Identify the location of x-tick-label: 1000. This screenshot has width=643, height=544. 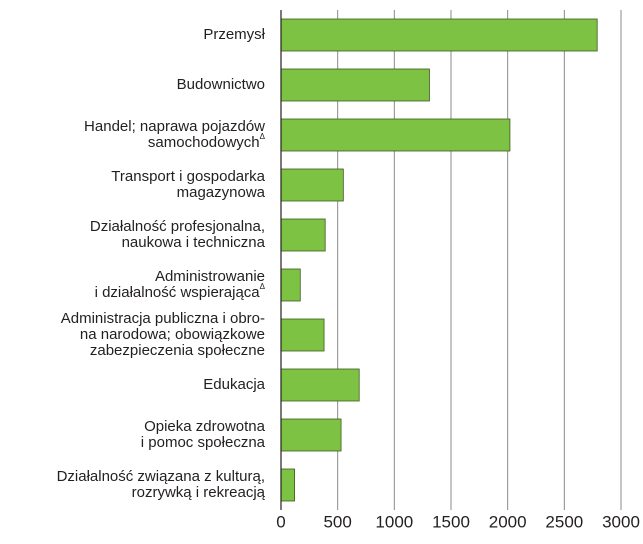
(394, 521).